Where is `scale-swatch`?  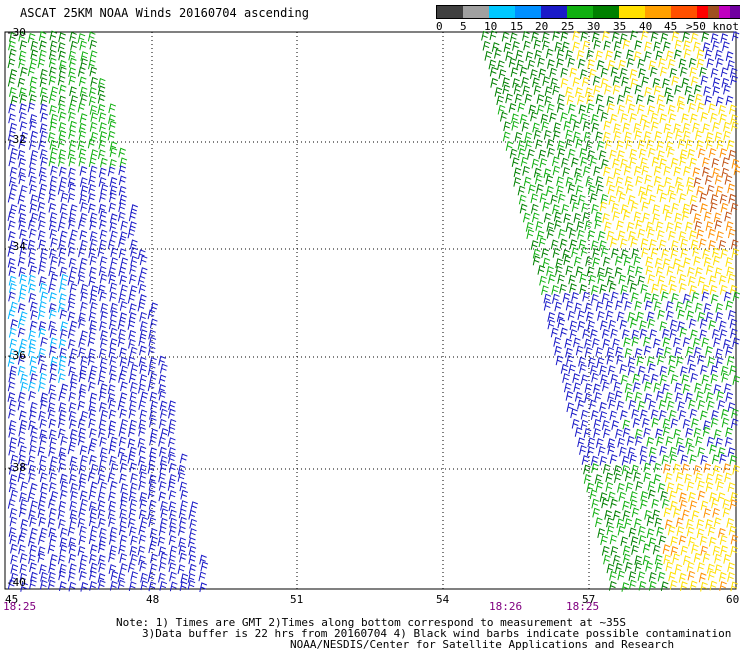 scale-swatch is located at coordinates (476, 12).